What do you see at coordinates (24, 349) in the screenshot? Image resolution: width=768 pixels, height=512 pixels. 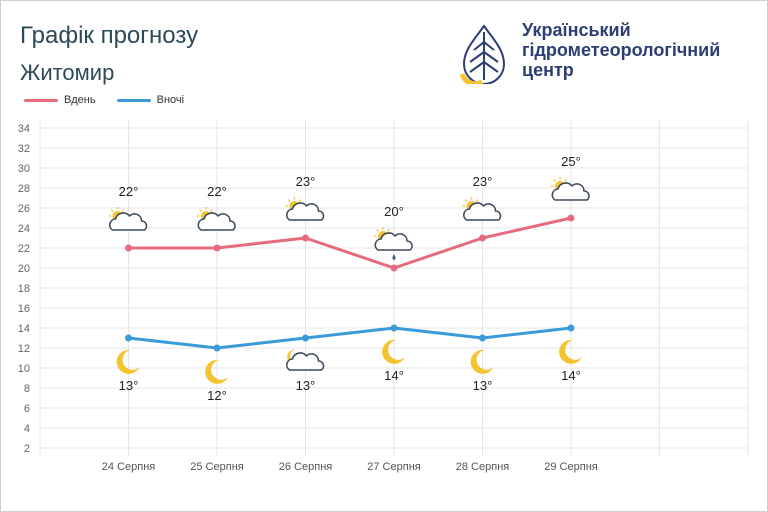 I see `y-tick-label: 12` at bounding box center [24, 349].